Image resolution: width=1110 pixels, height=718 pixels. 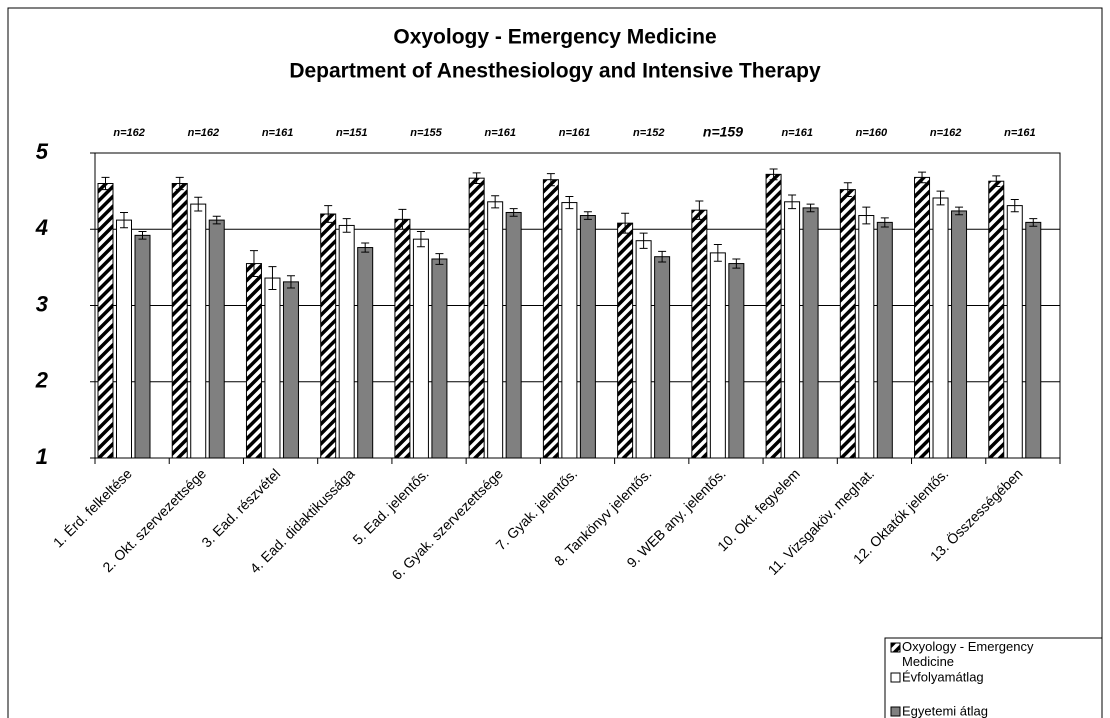 I want to click on n-annotation: n=155, so click(x=426, y=133).